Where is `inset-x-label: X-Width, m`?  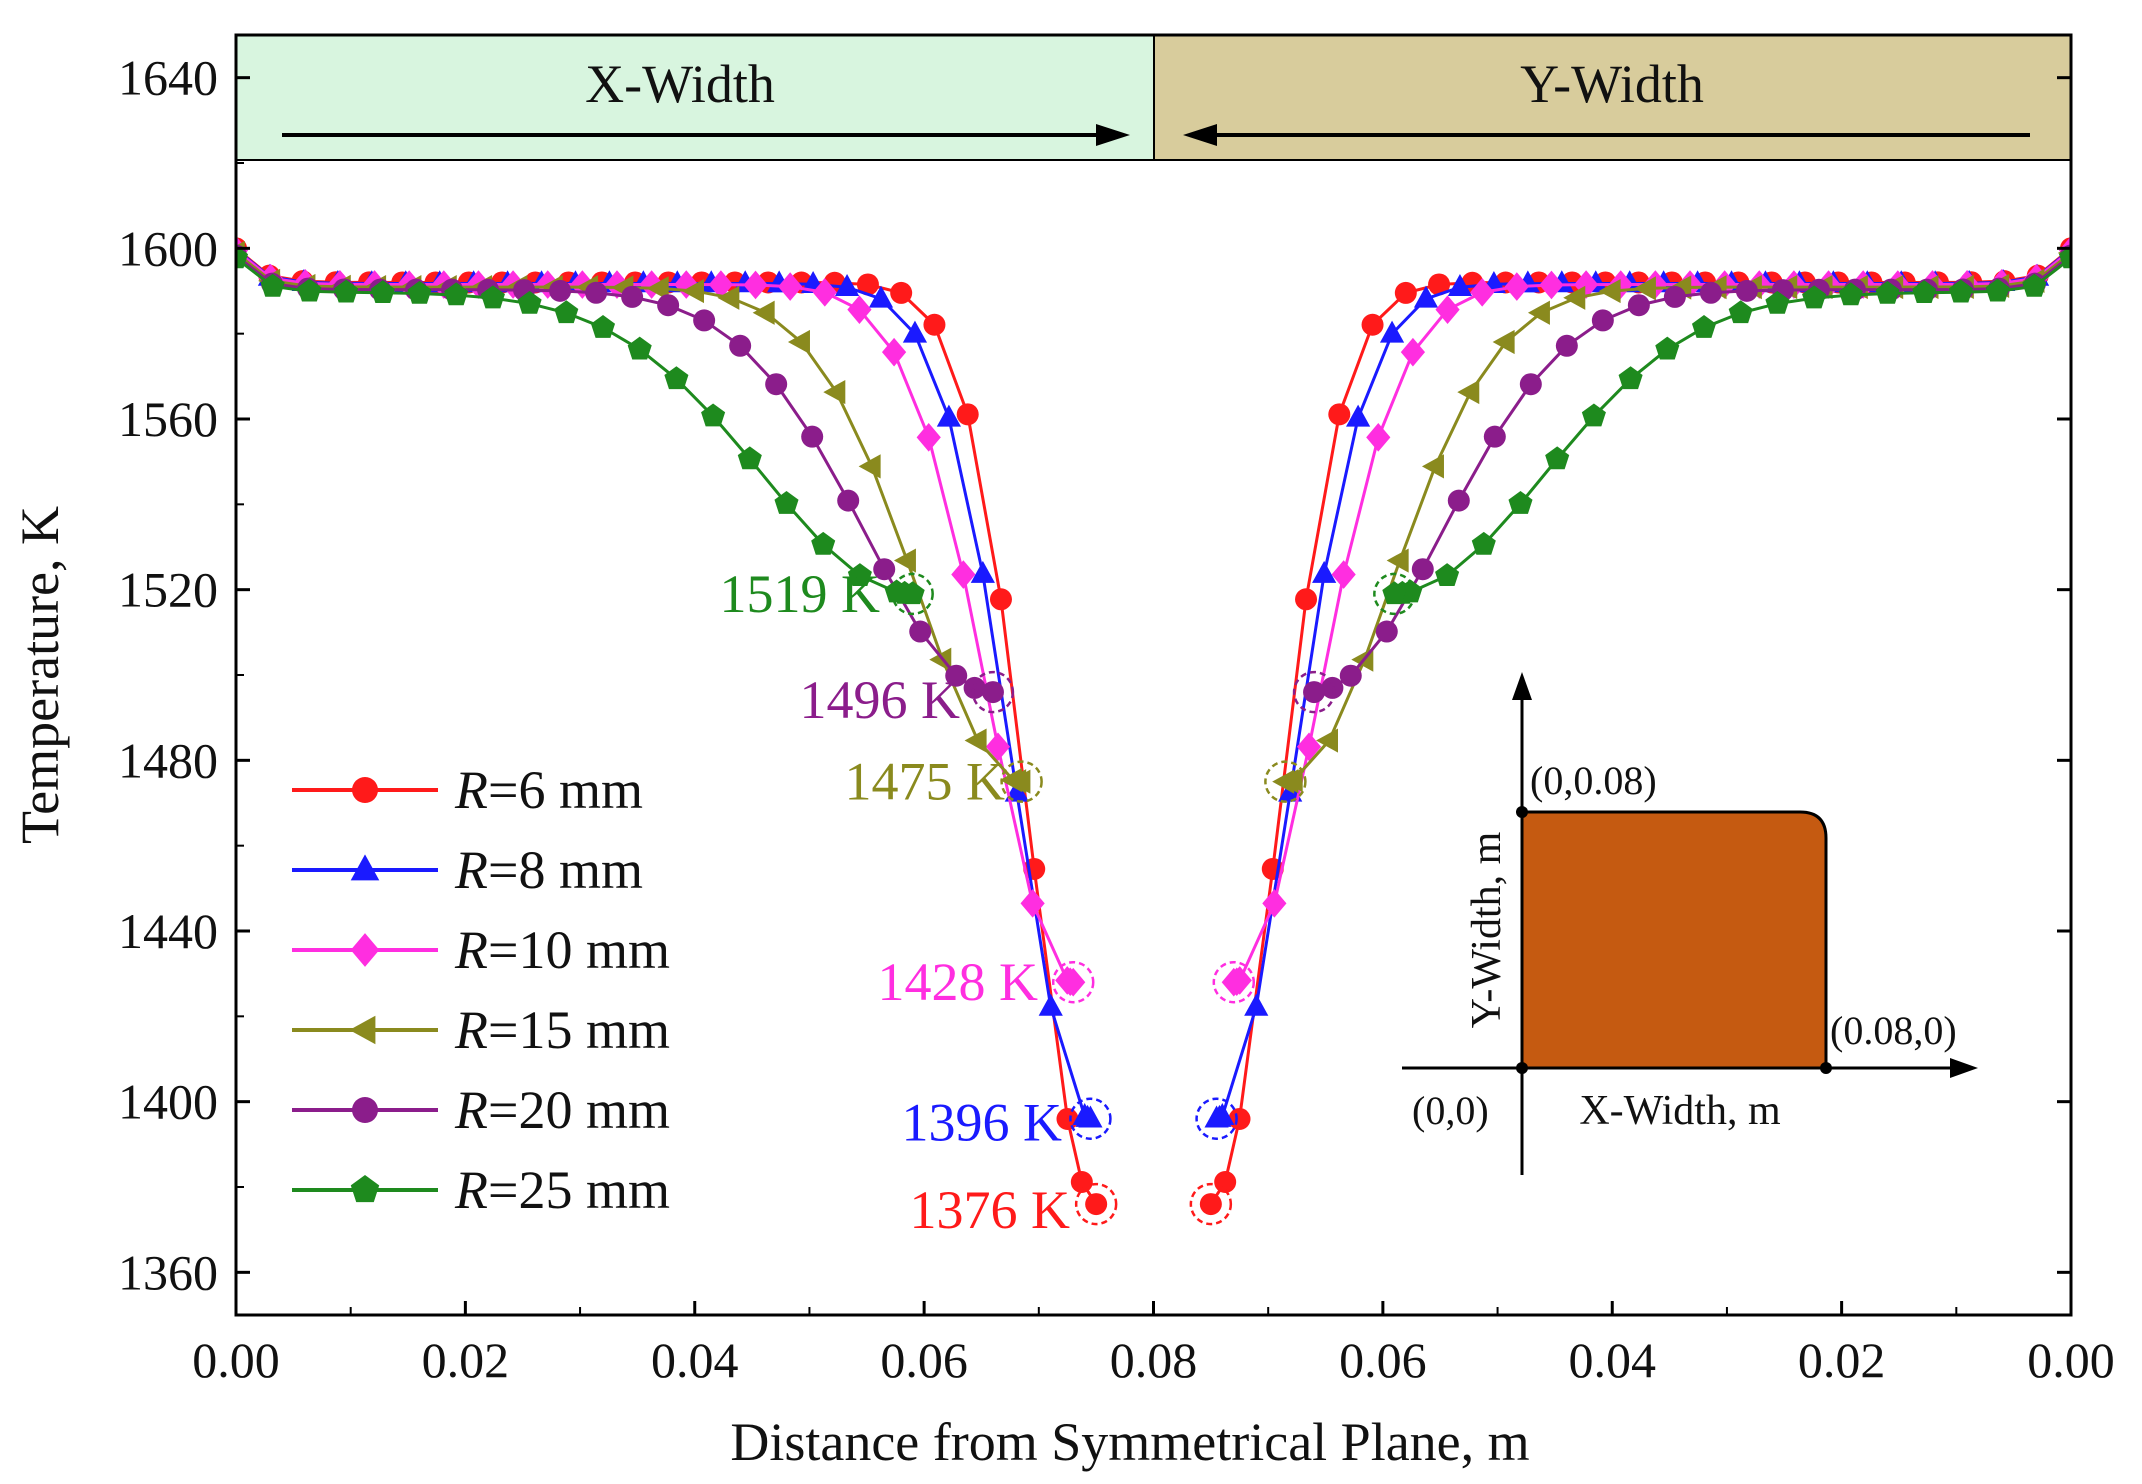
inset-x-label: X-Width, m is located at coordinates (1680, 1111).